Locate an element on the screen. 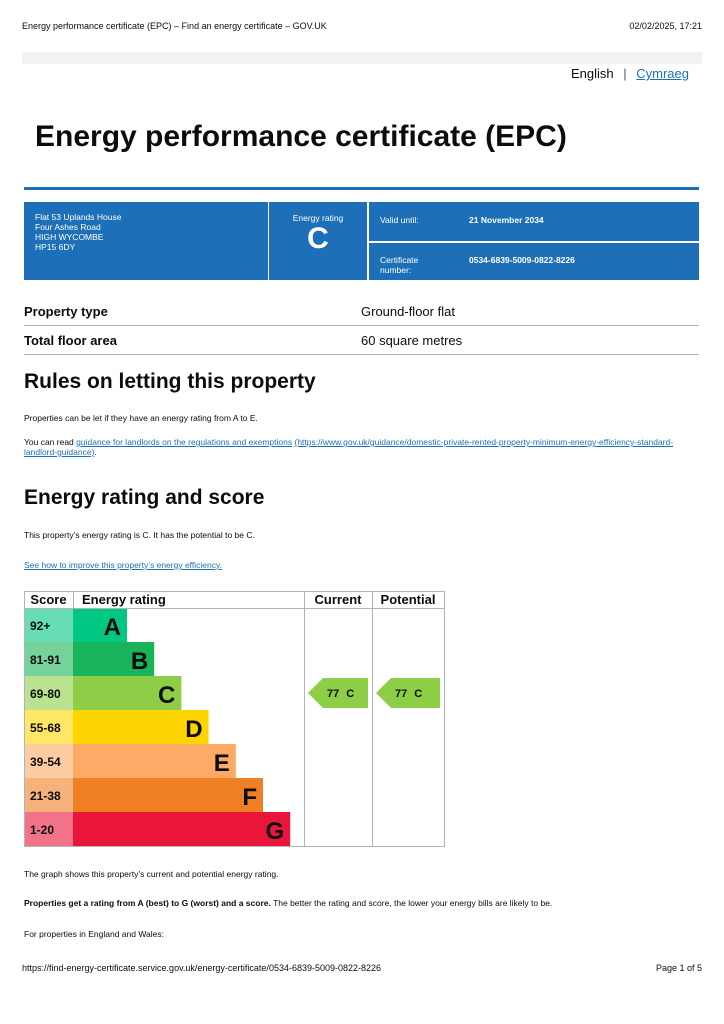 The height and width of the screenshot is (1024, 724). rating-cell: Energy rating C is located at coordinates (318, 241).